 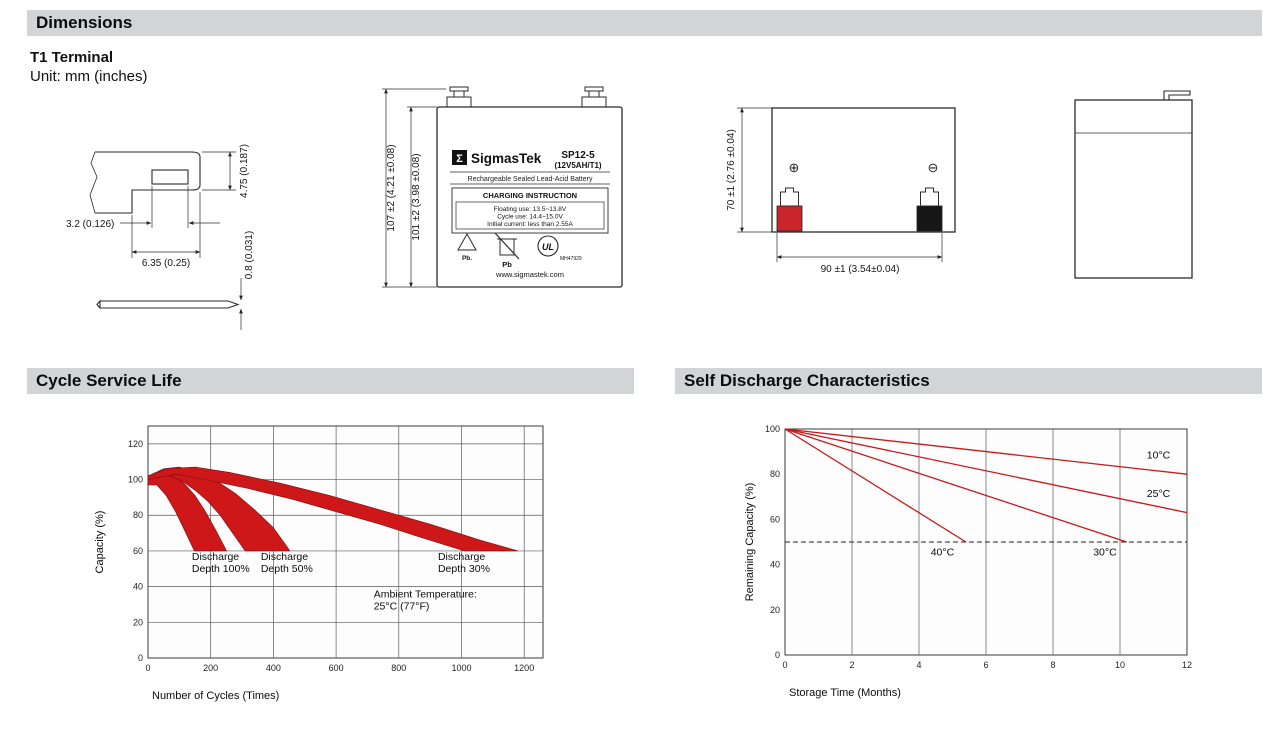 I want to click on terminal-slot, so click(x=170, y=177).